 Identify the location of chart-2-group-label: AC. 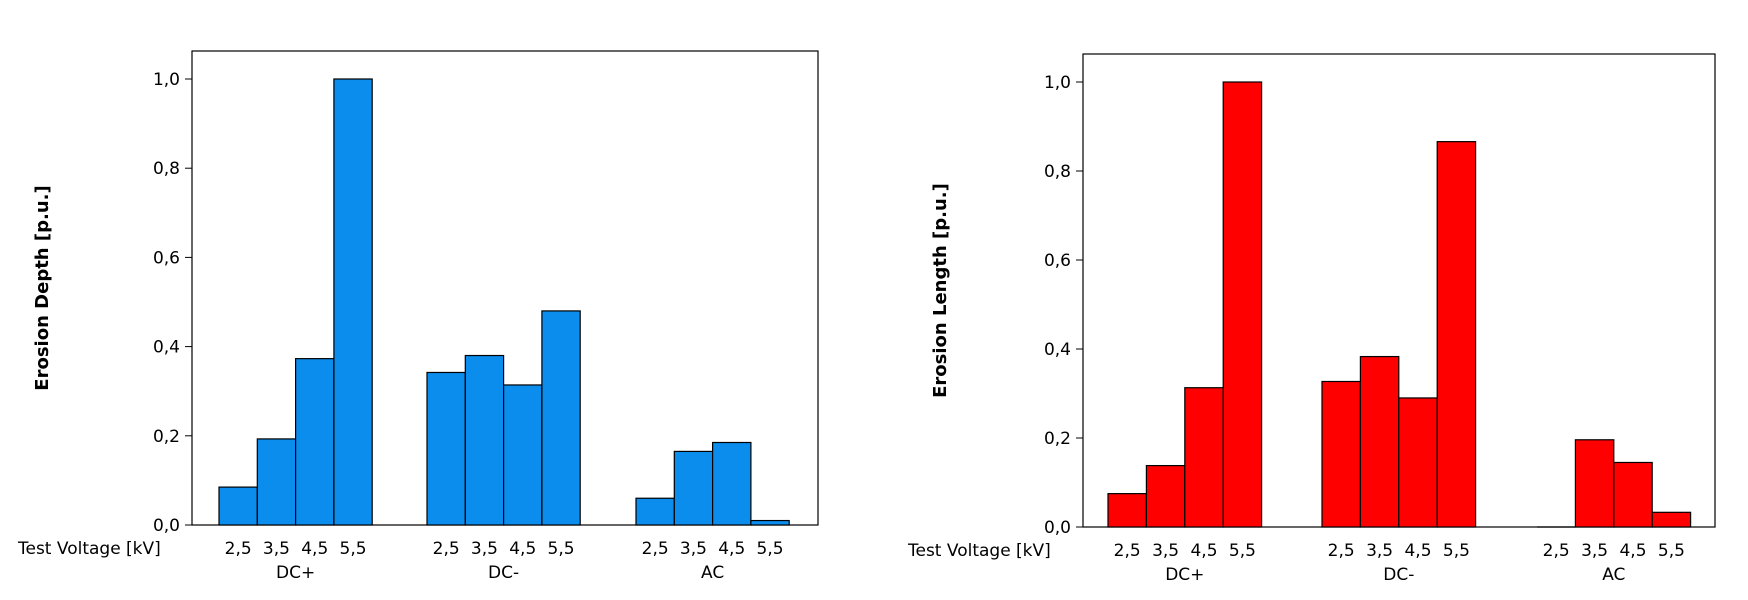
(1613, 575).